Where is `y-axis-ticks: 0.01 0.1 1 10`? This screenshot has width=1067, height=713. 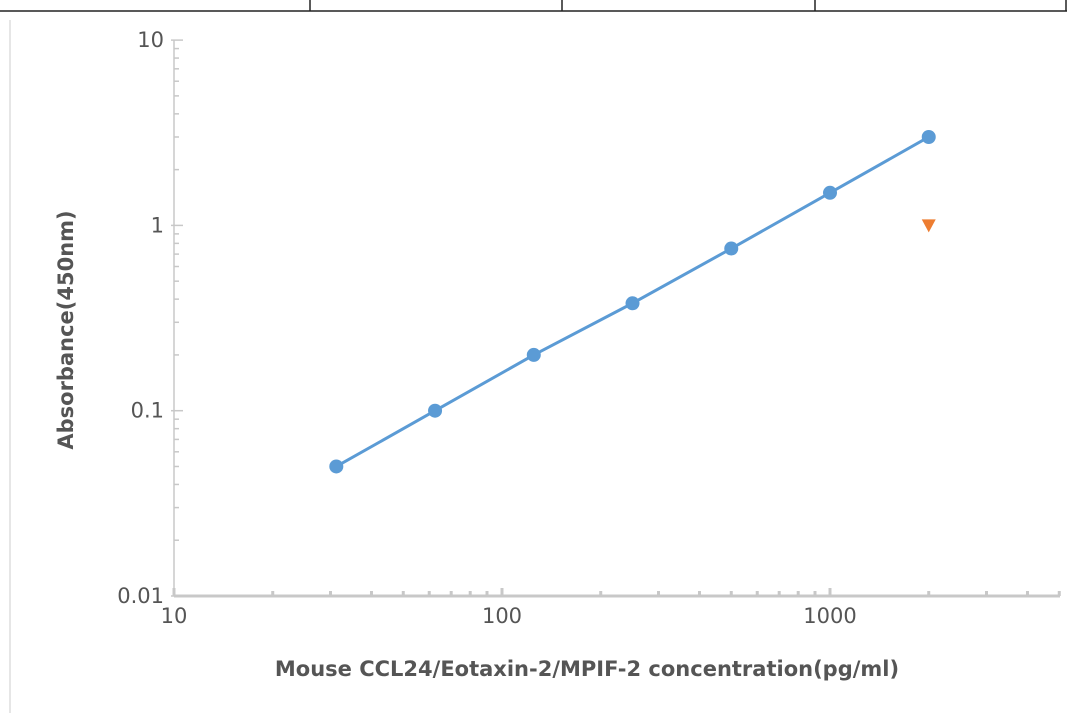
y-axis-ticks: 0.01 0.1 1 10 is located at coordinates (150, 318).